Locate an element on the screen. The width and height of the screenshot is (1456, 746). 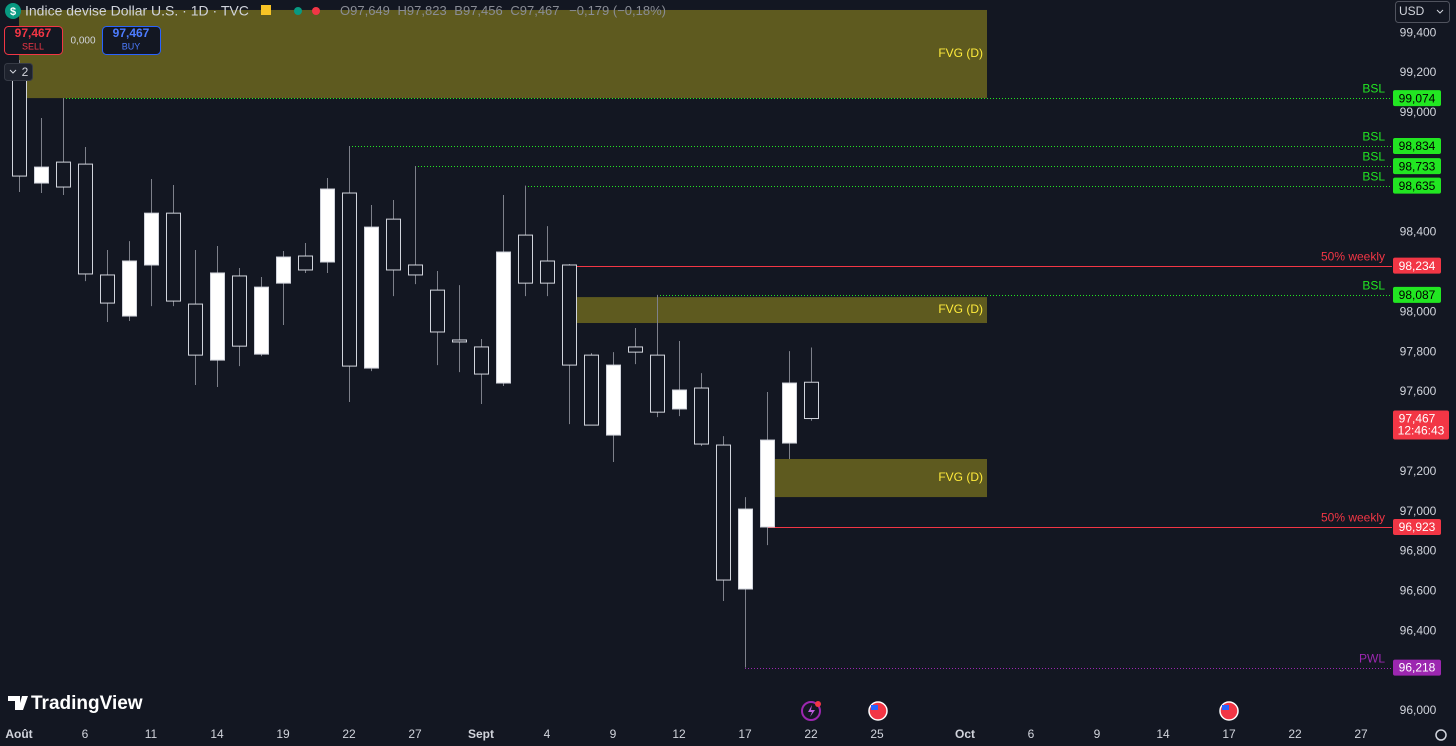
ohlc-key: B is located at coordinates (458, 10).